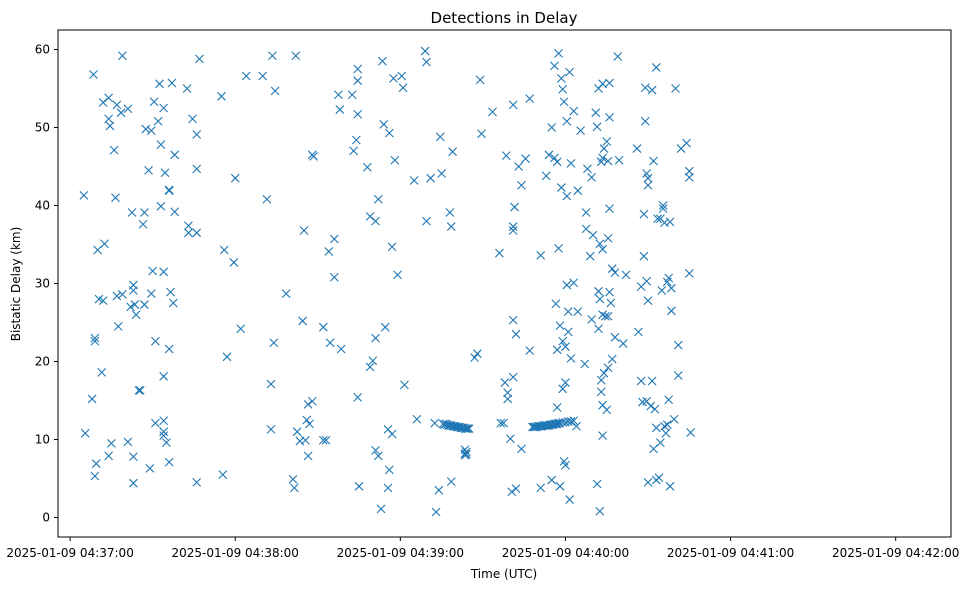 The width and height of the screenshot is (980, 590). Describe the element at coordinates (46, 518) in the screenshot. I see `y-tick-label: 0` at that location.